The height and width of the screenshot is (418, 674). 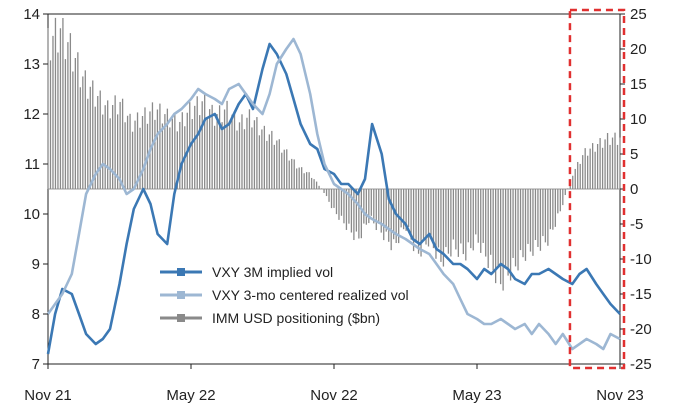 What do you see at coordinates (634, 154) in the screenshot?
I see `y-right-tick-label: 5` at bounding box center [634, 154].